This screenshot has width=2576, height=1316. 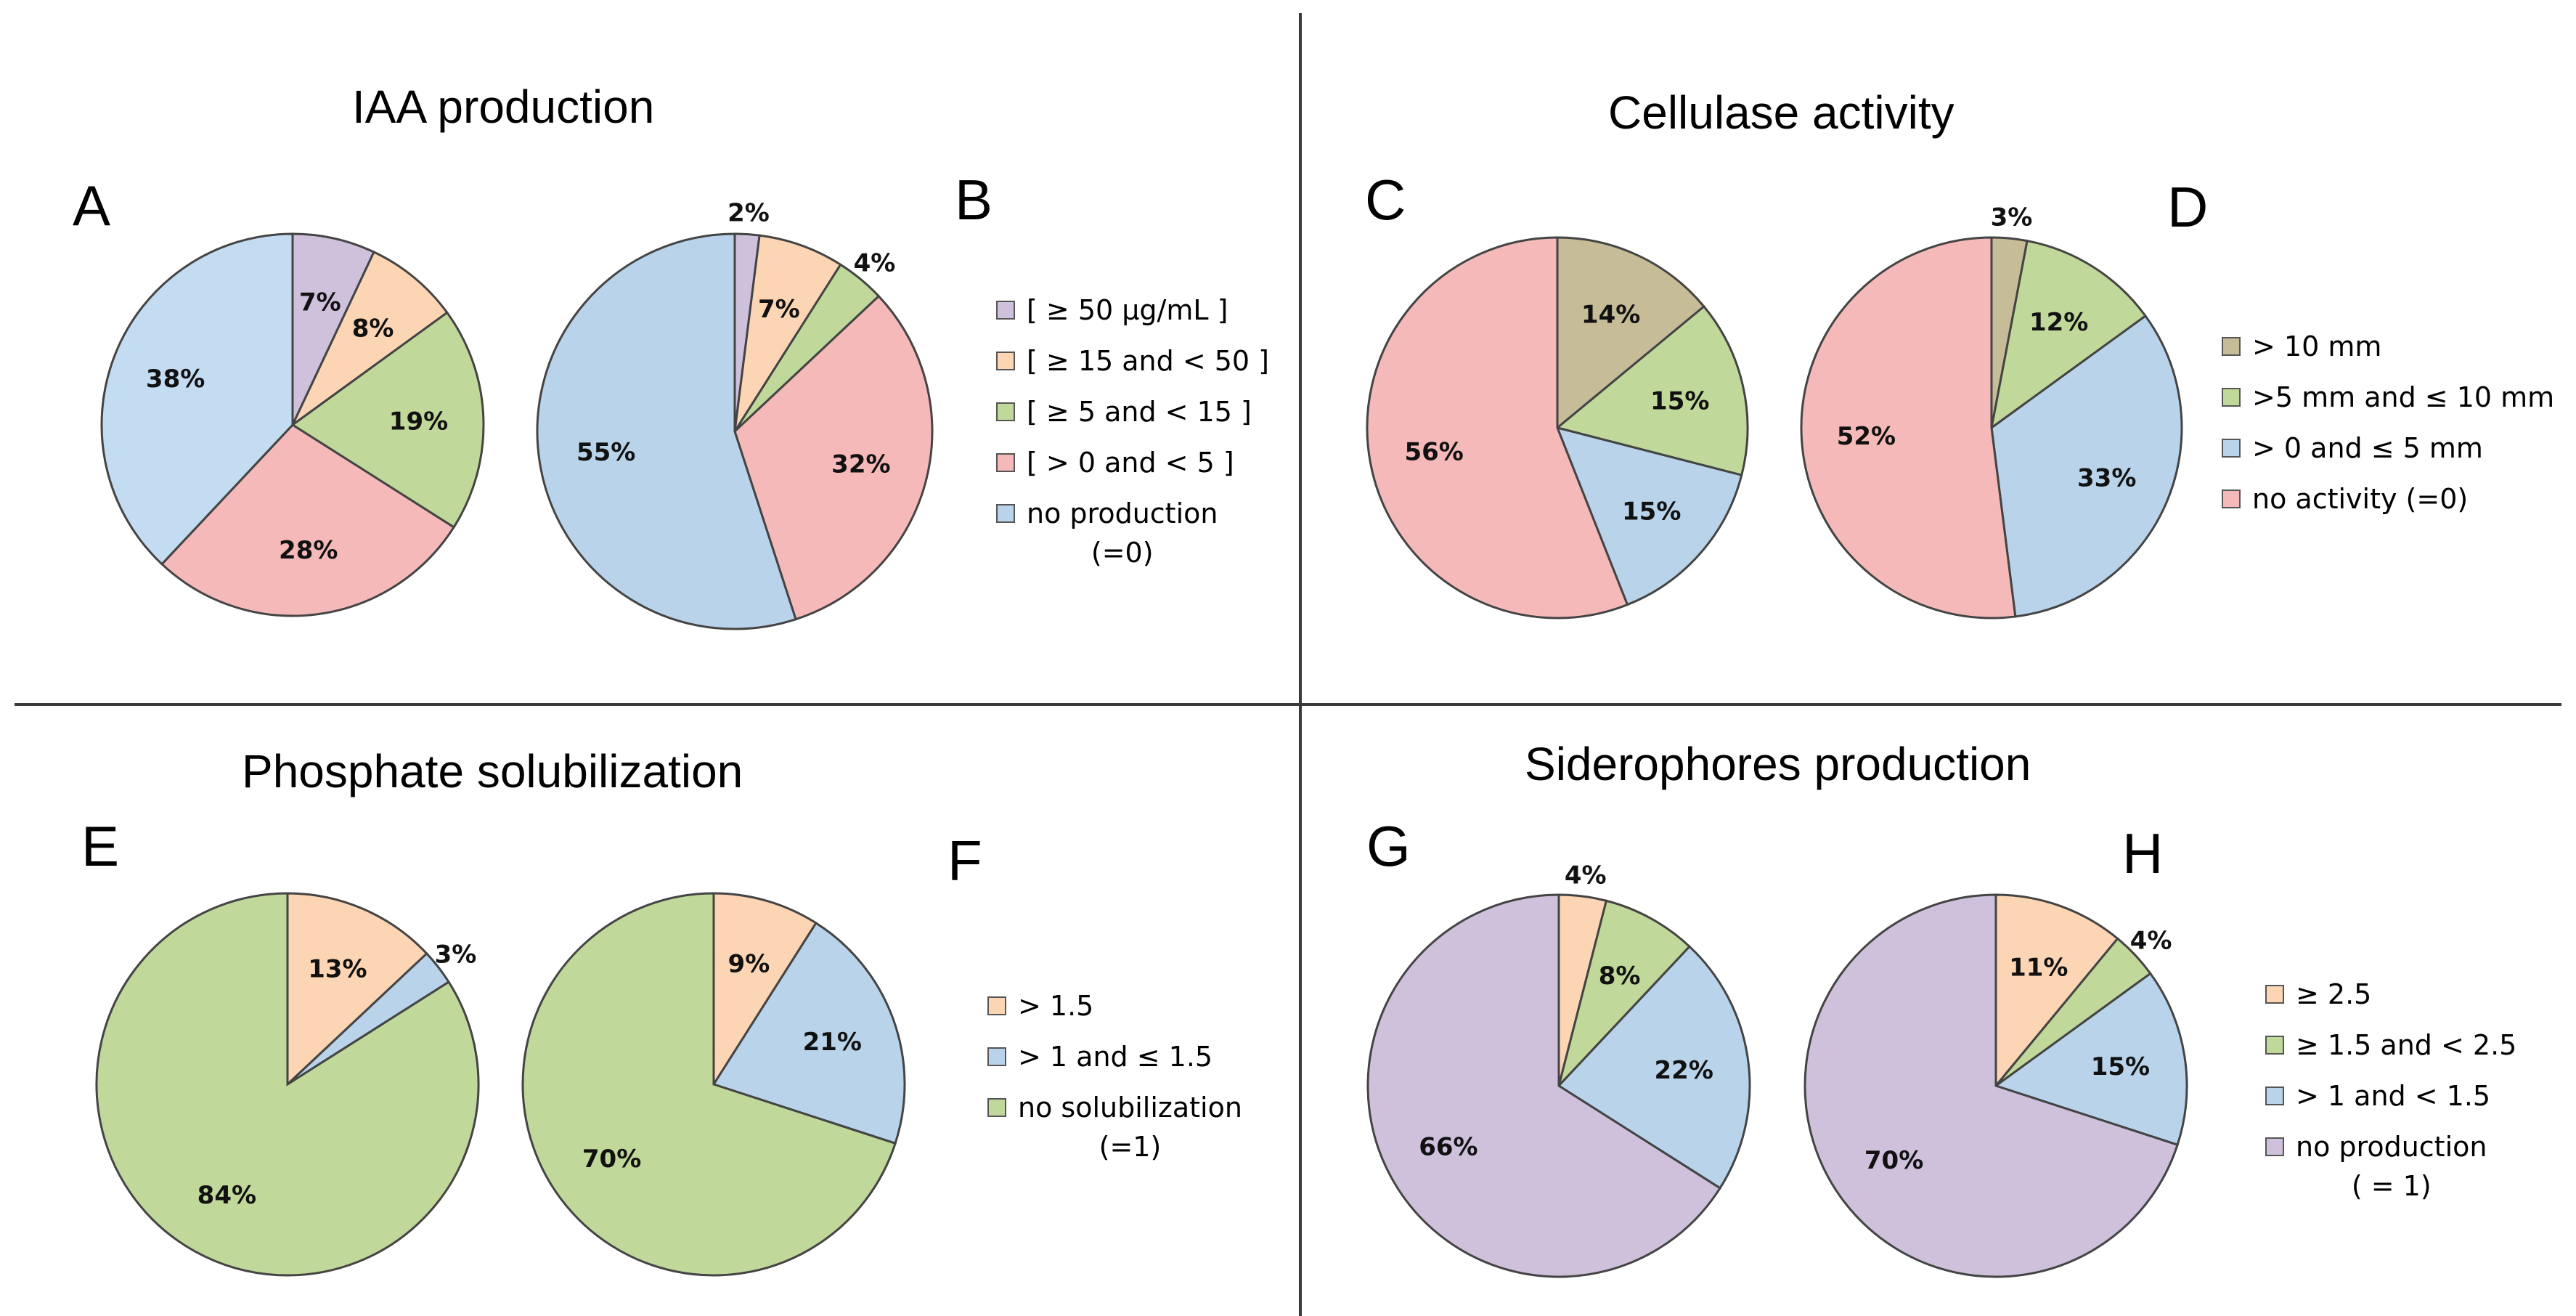 What do you see at coordinates (1620, 976) in the screenshot?
I see `slice-label: 8%` at bounding box center [1620, 976].